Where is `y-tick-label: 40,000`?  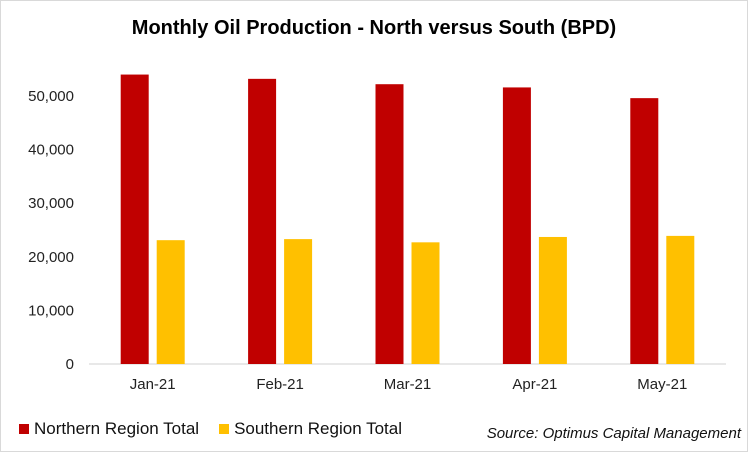
y-tick-label: 40,000 is located at coordinates (51, 150).